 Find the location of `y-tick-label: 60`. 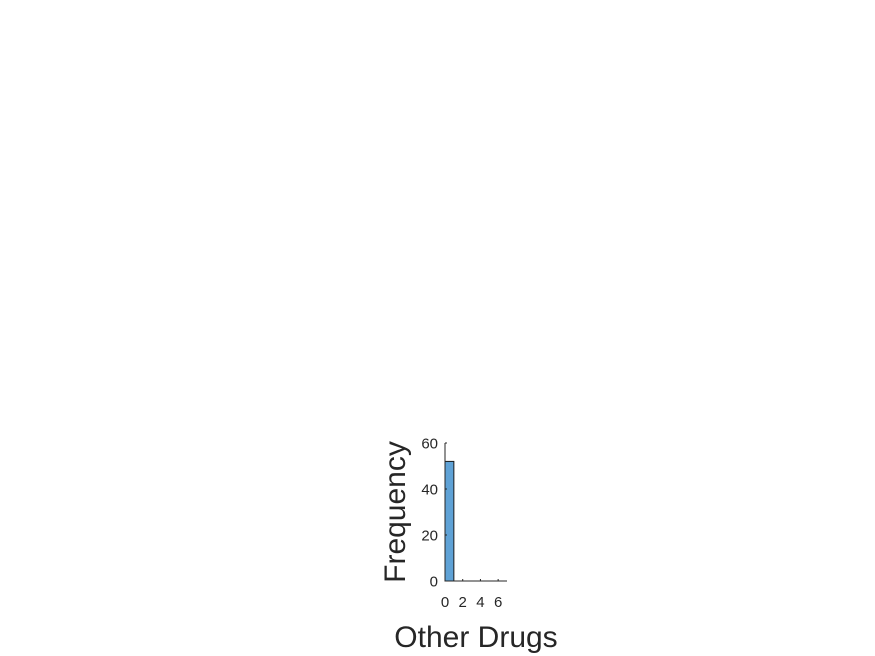

y-tick-label: 60 is located at coordinates (429, 444).